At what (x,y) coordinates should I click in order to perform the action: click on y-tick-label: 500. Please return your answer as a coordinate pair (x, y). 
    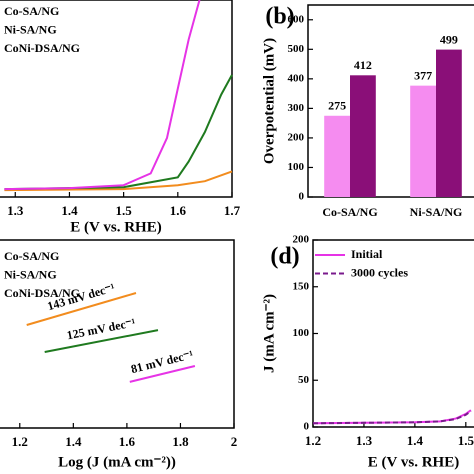
    Looking at the image, I should click on (296, 49).